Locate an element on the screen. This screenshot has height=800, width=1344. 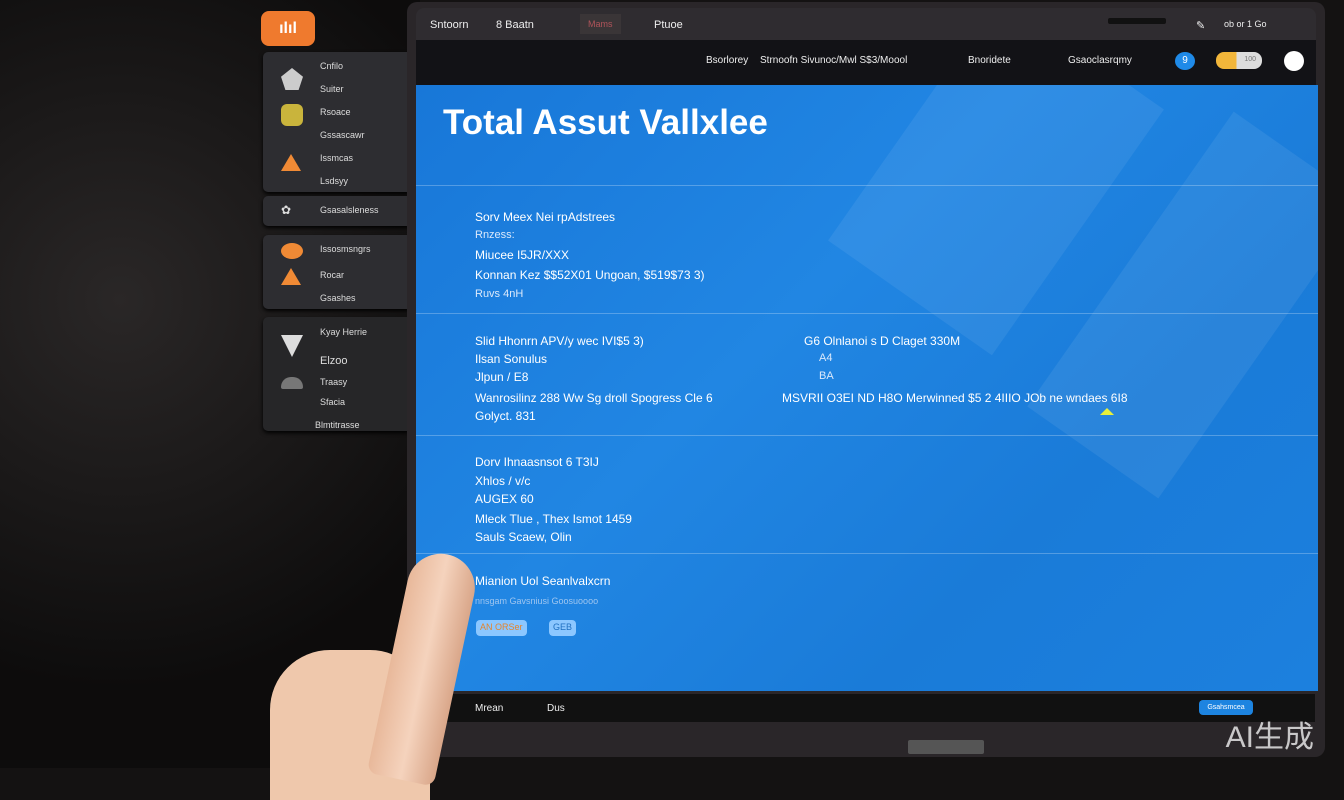
nav-item: Gsaoclasrqmy is located at coordinates (1100, 60).